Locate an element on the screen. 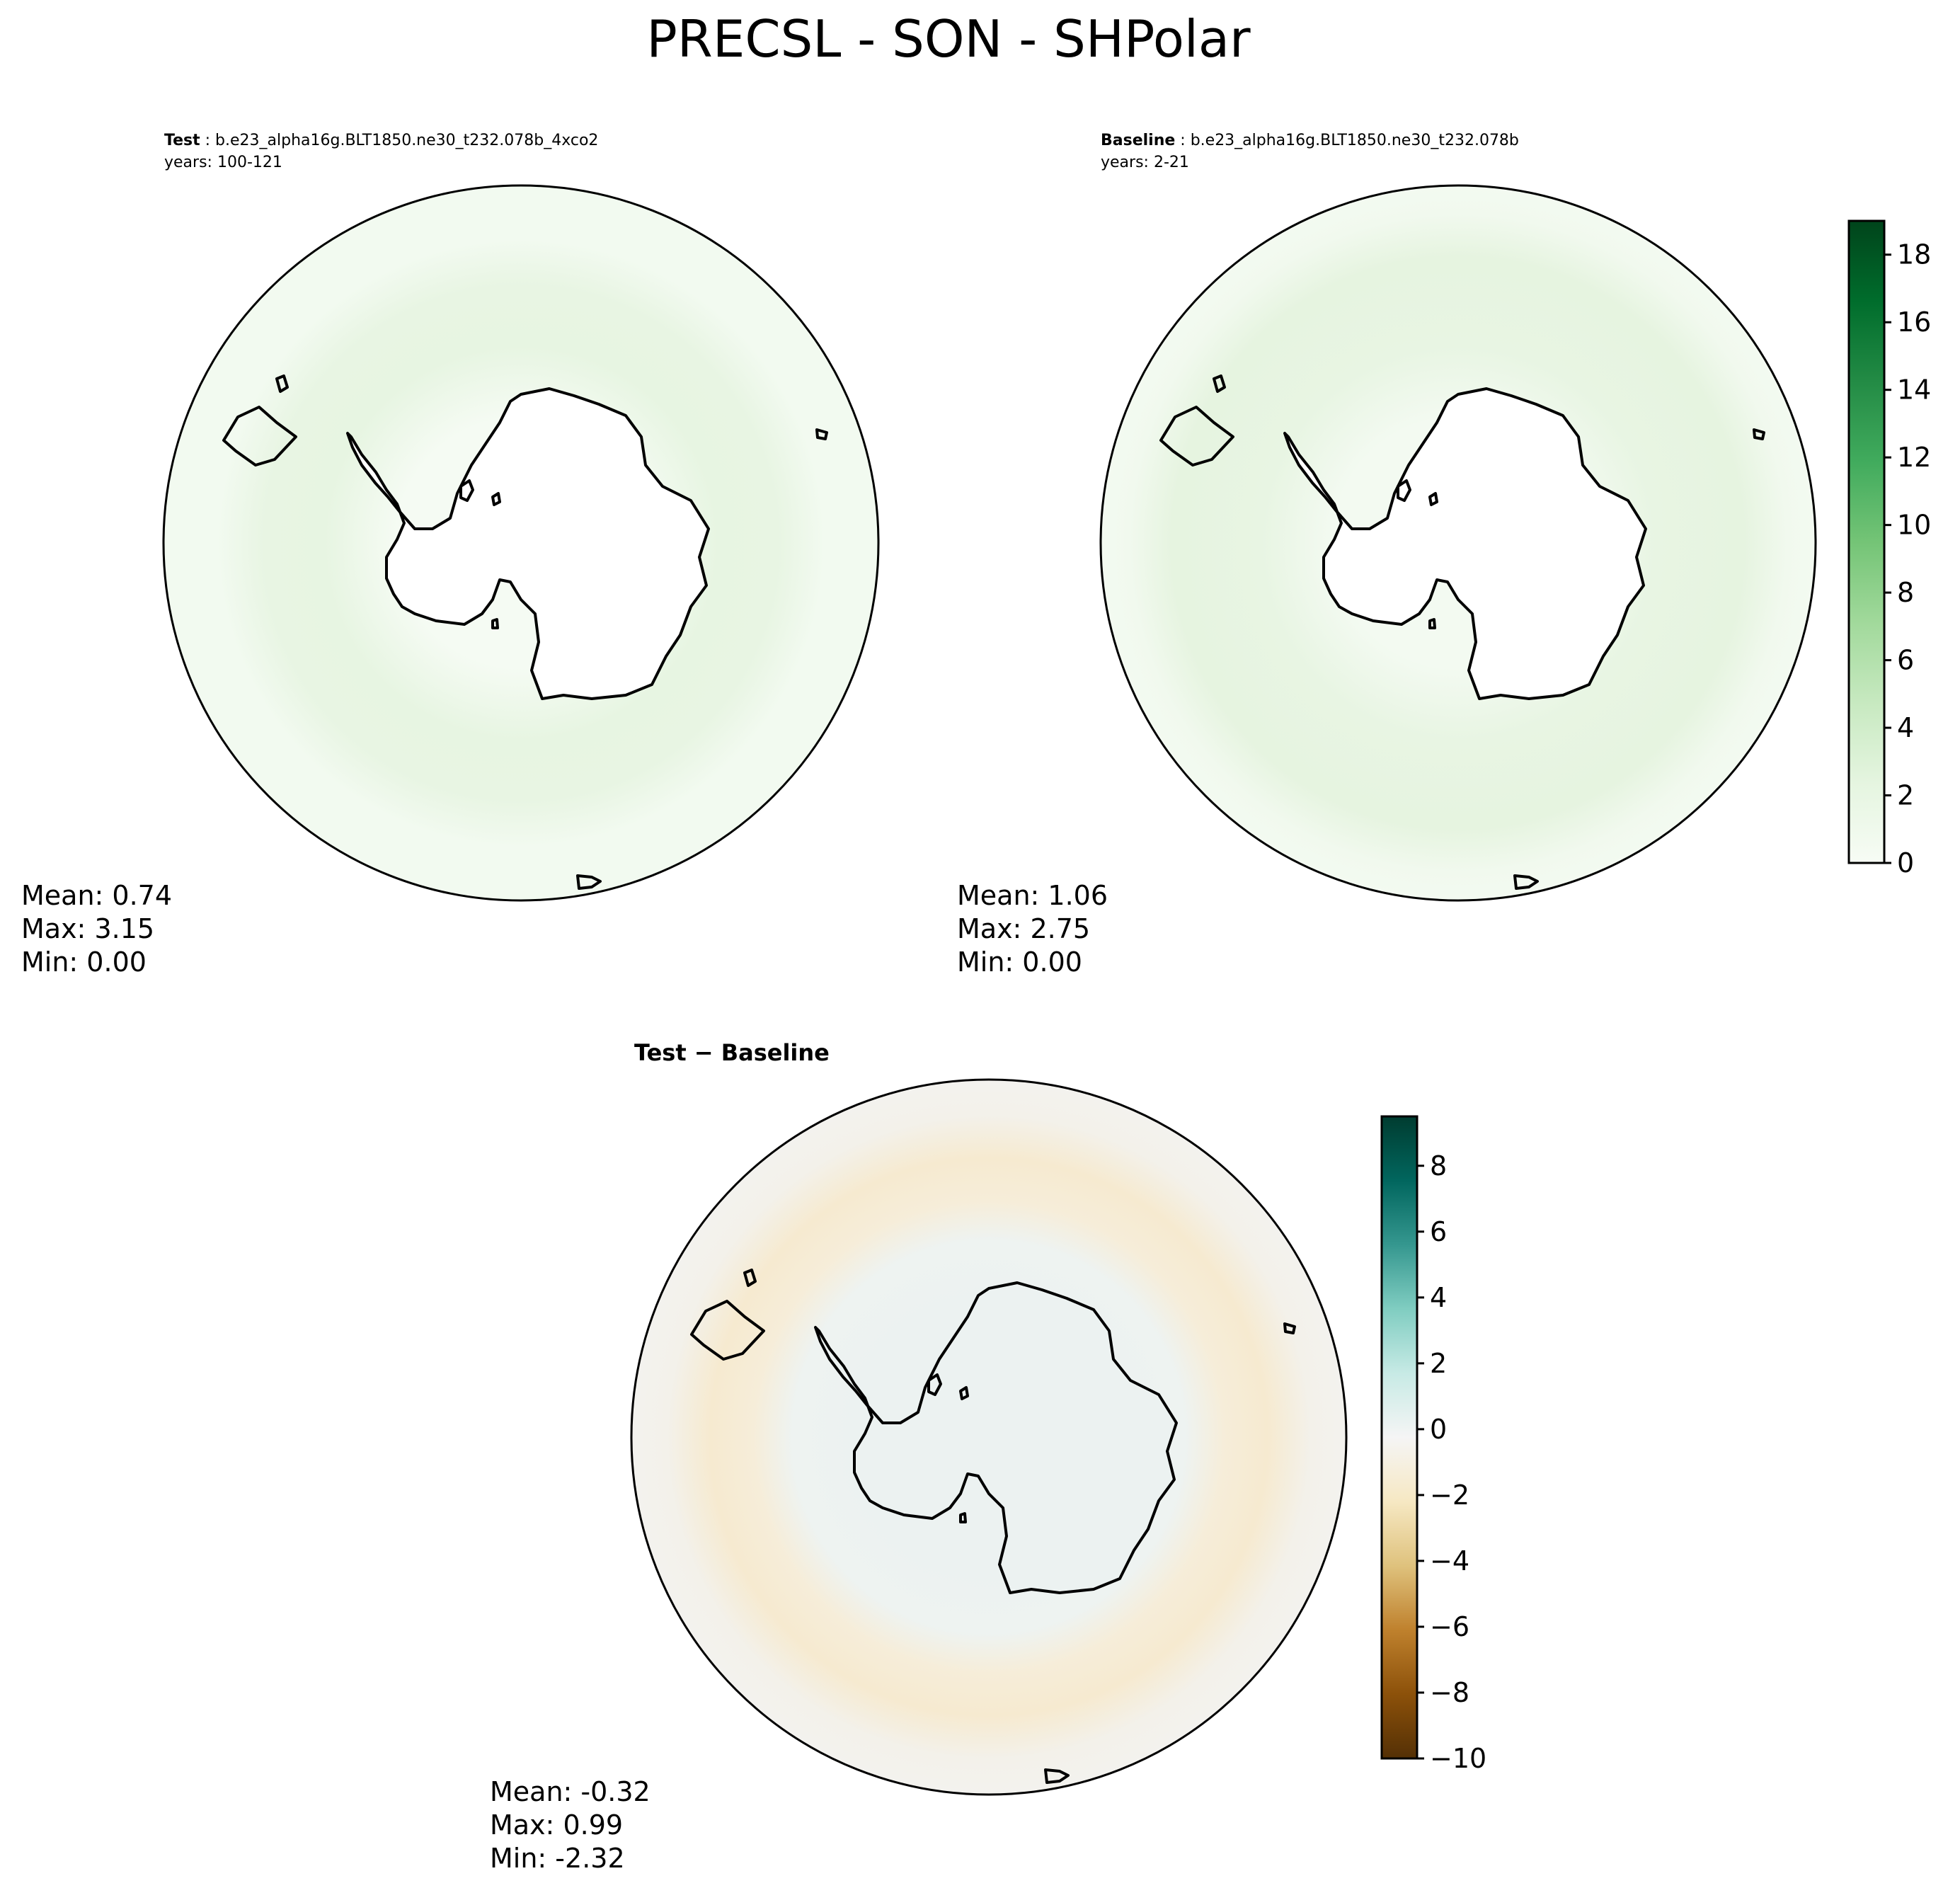 The image size is (1960, 1888). map-diff-boundary is located at coordinates (989, 1437).